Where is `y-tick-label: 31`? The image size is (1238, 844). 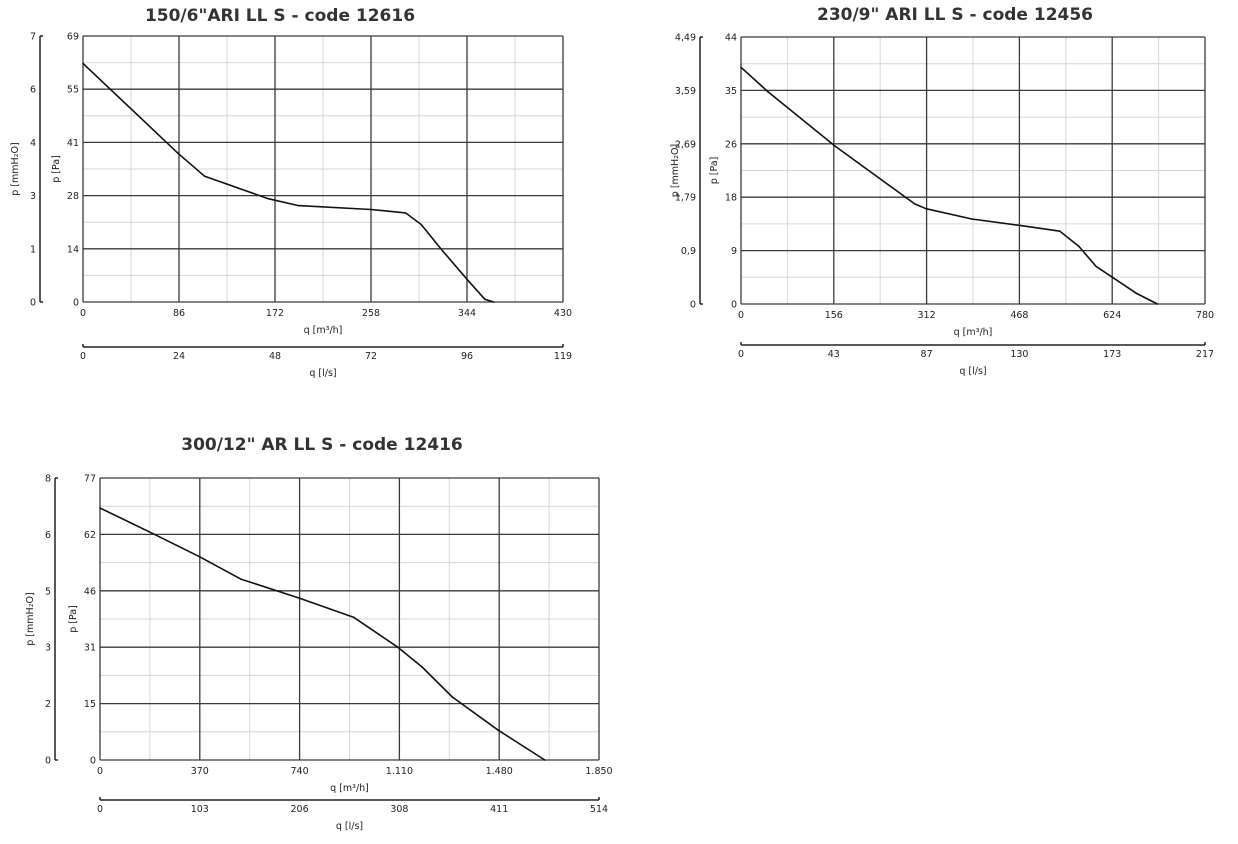 y-tick-label: 31 is located at coordinates (90, 648).